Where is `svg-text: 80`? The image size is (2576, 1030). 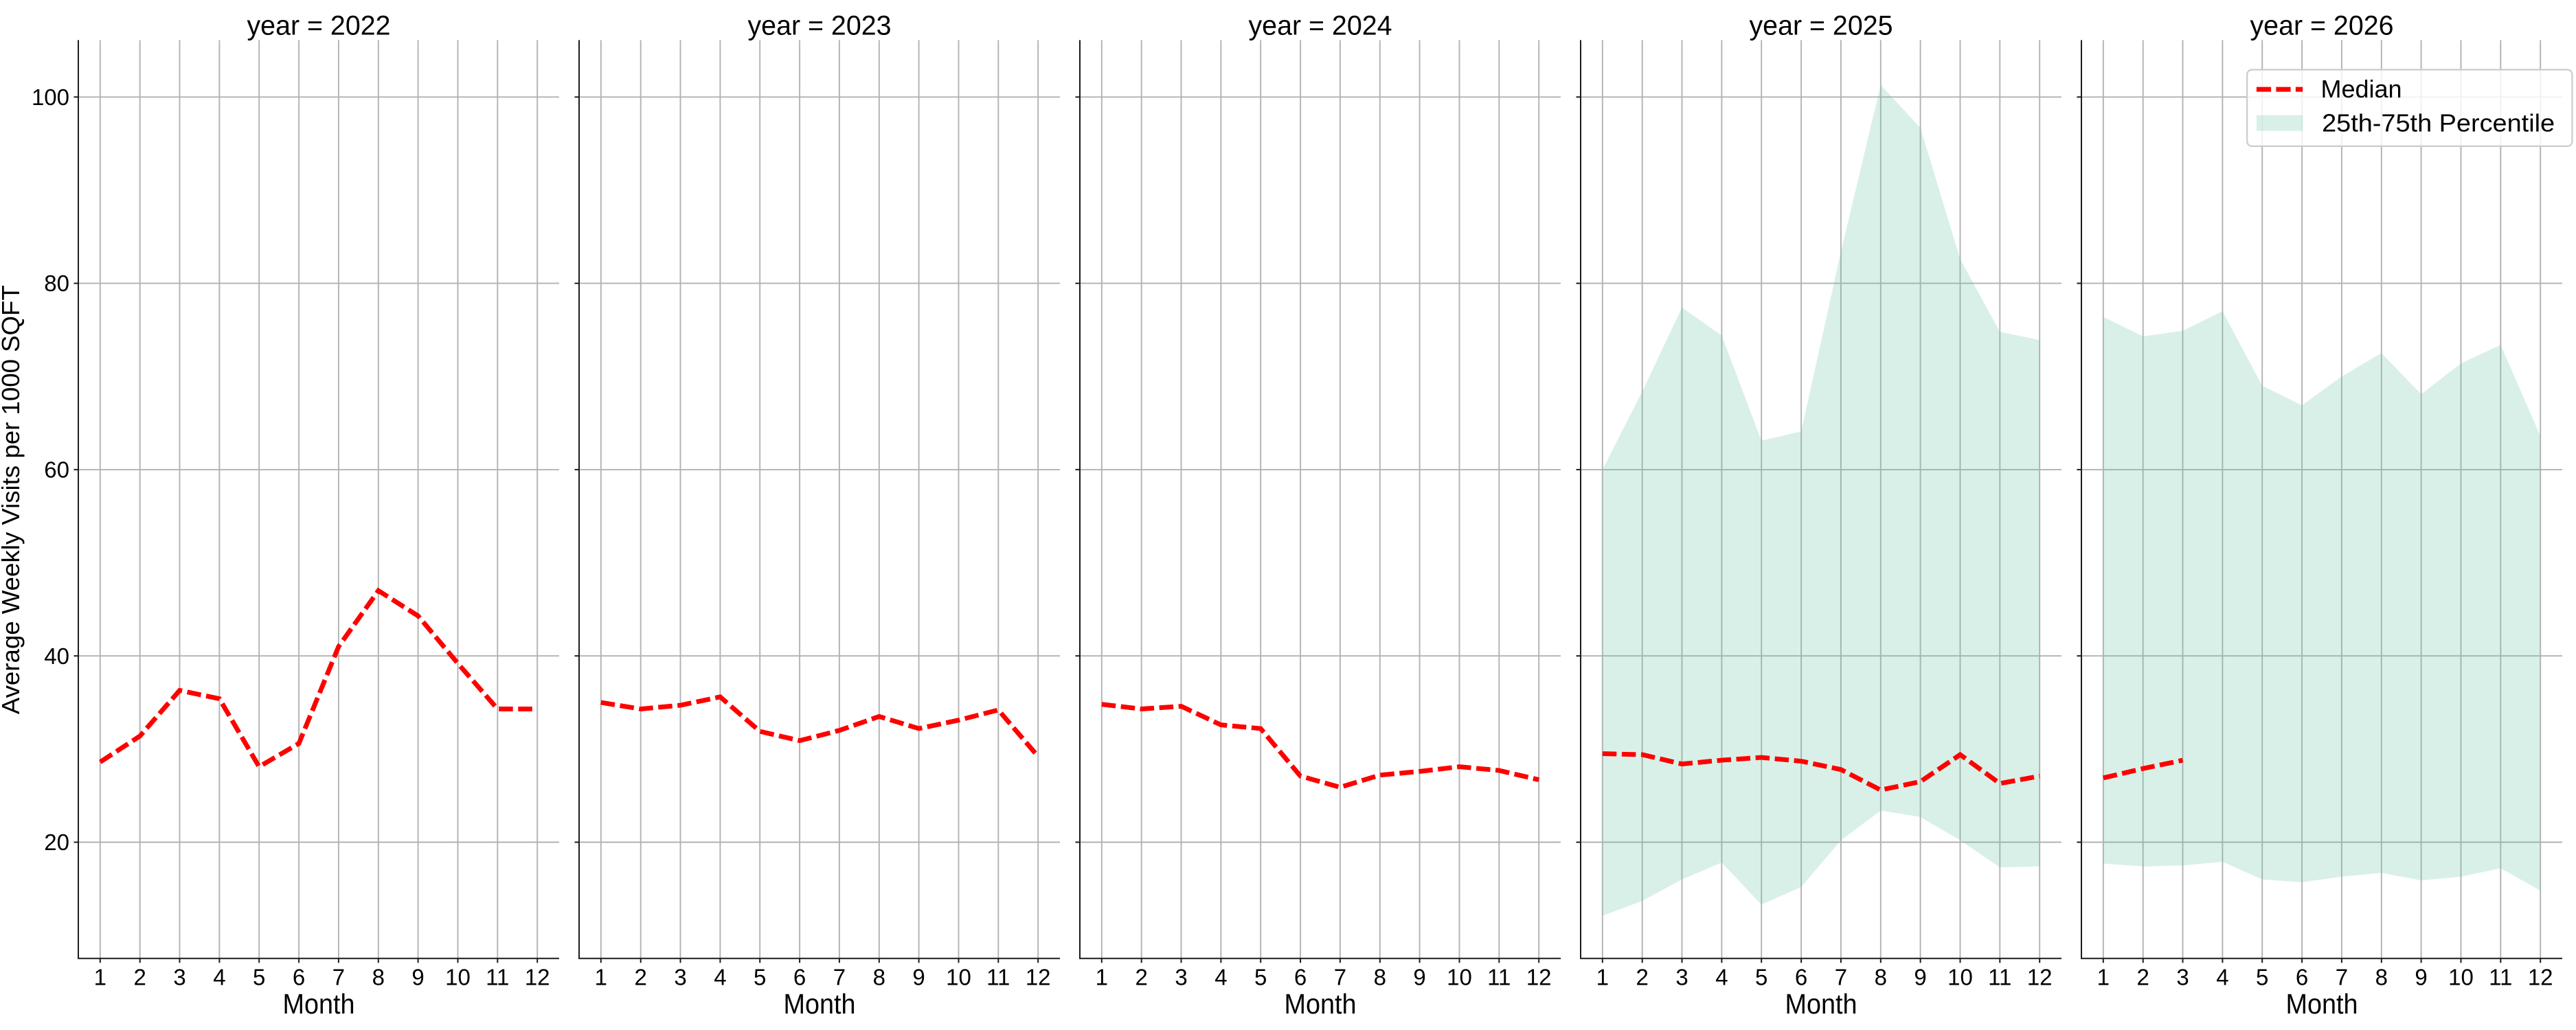 svg-text: 80 is located at coordinates (56, 283).